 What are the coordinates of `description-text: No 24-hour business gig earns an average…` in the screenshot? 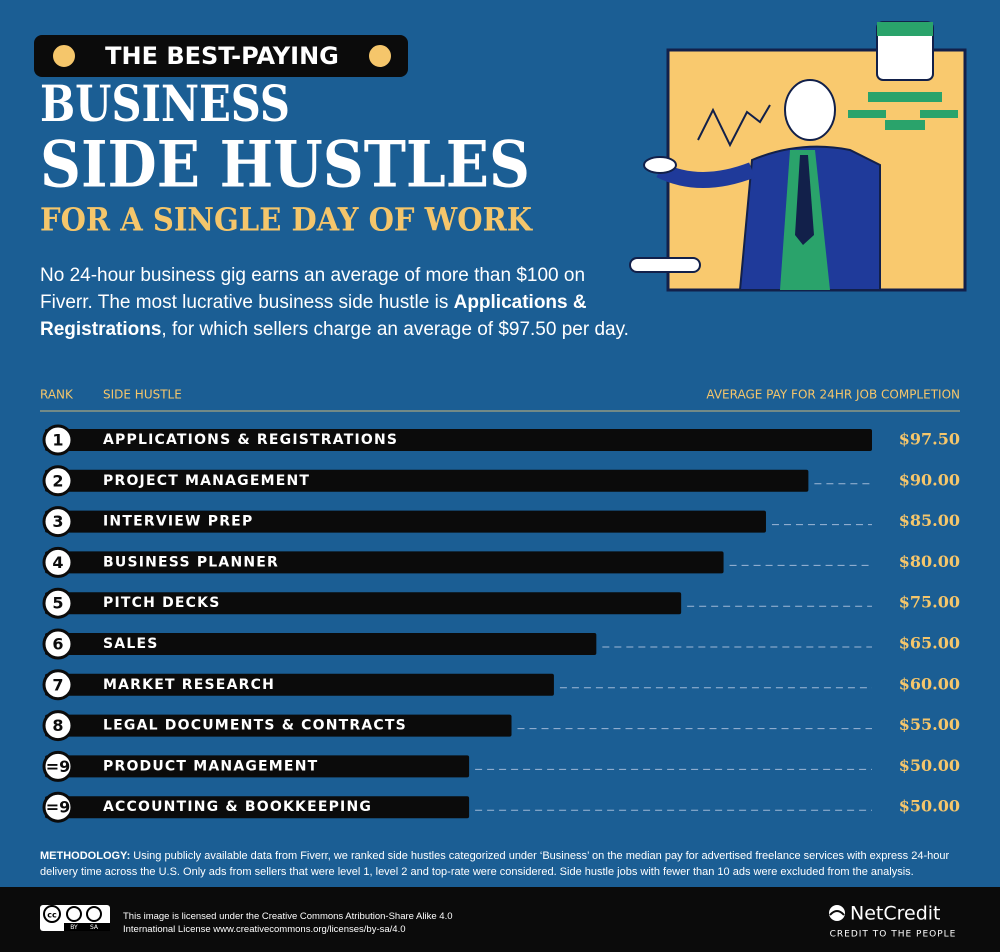 It's located at (313, 289).